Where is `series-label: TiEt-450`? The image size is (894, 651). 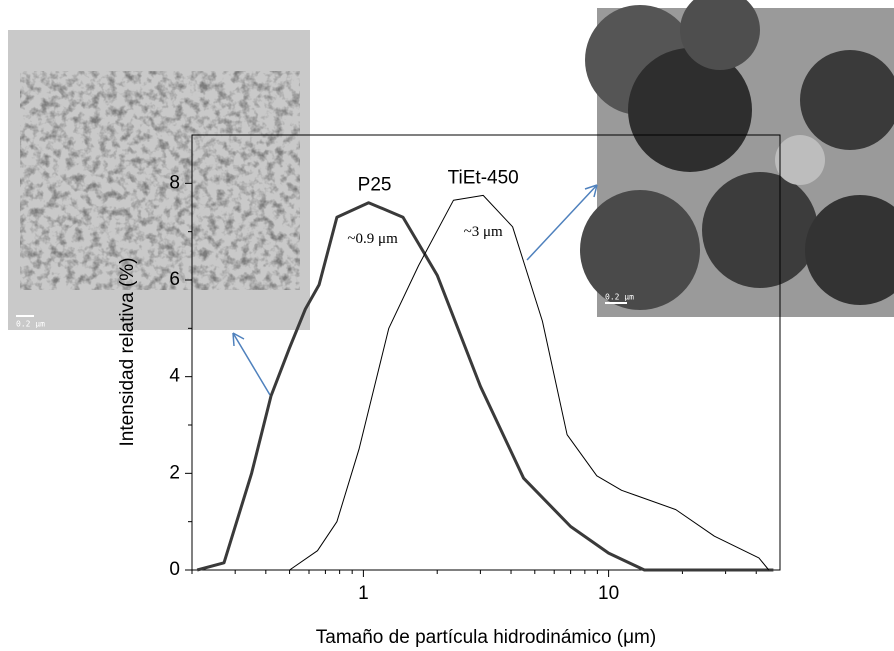
series-label: TiEt-450 is located at coordinates (483, 177).